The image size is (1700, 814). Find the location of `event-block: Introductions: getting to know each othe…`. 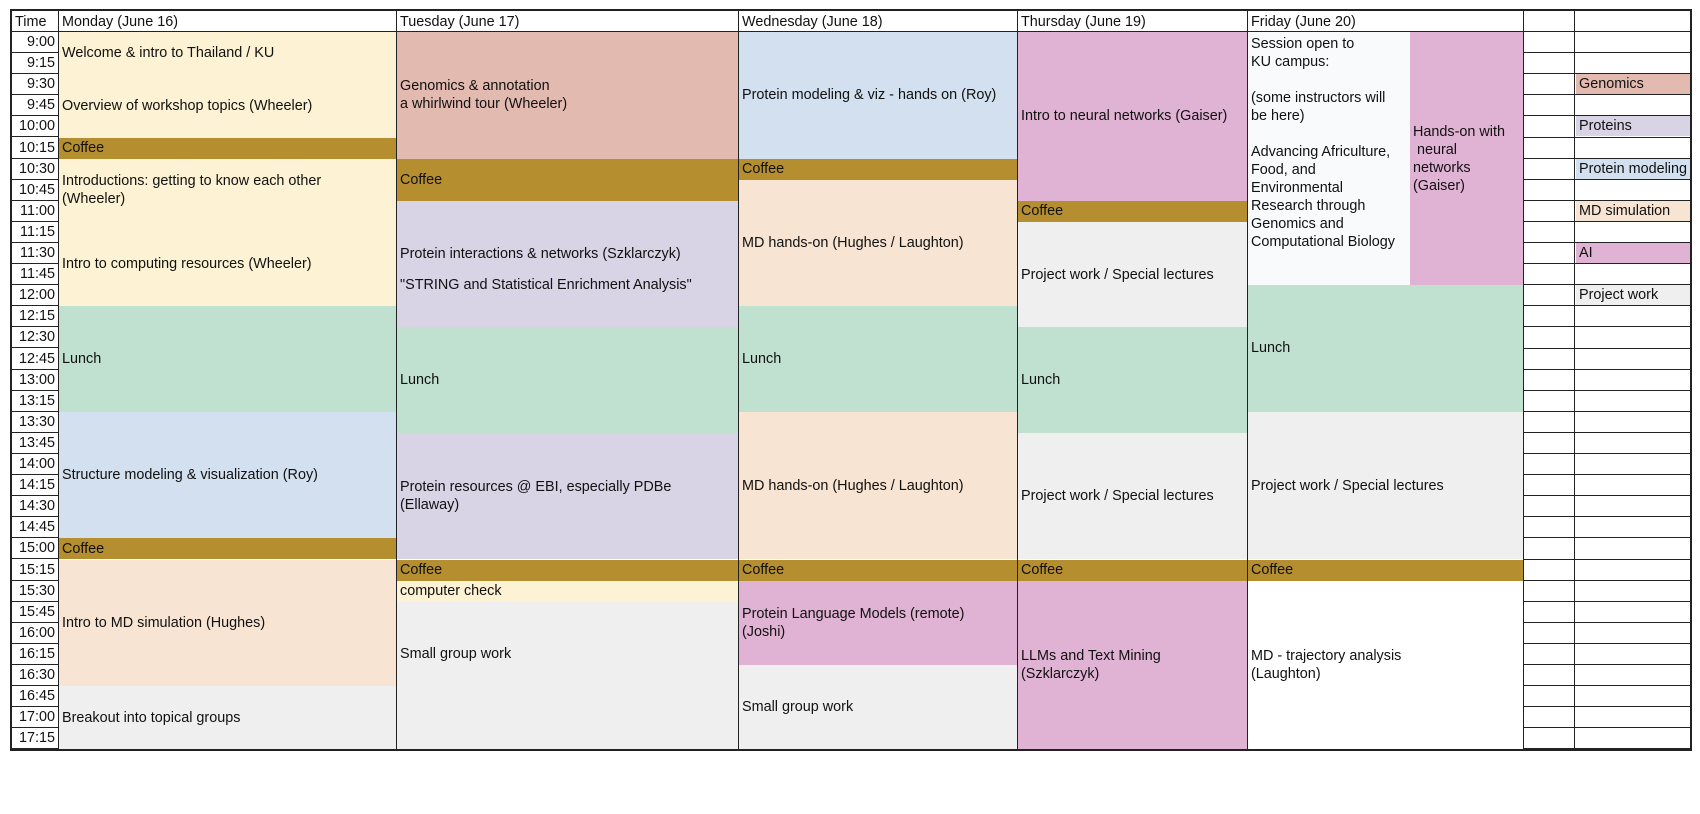

event-block: Introductions: getting to know each othe… is located at coordinates (228, 232).